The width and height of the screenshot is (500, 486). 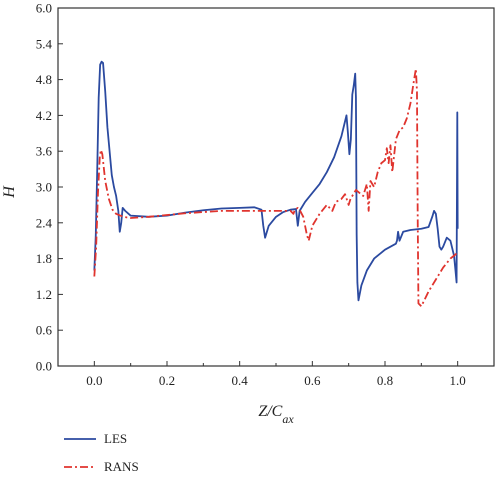 What do you see at coordinates (240, 380) in the screenshot?
I see `x-tick-label: 0.4` at bounding box center [240, 380].